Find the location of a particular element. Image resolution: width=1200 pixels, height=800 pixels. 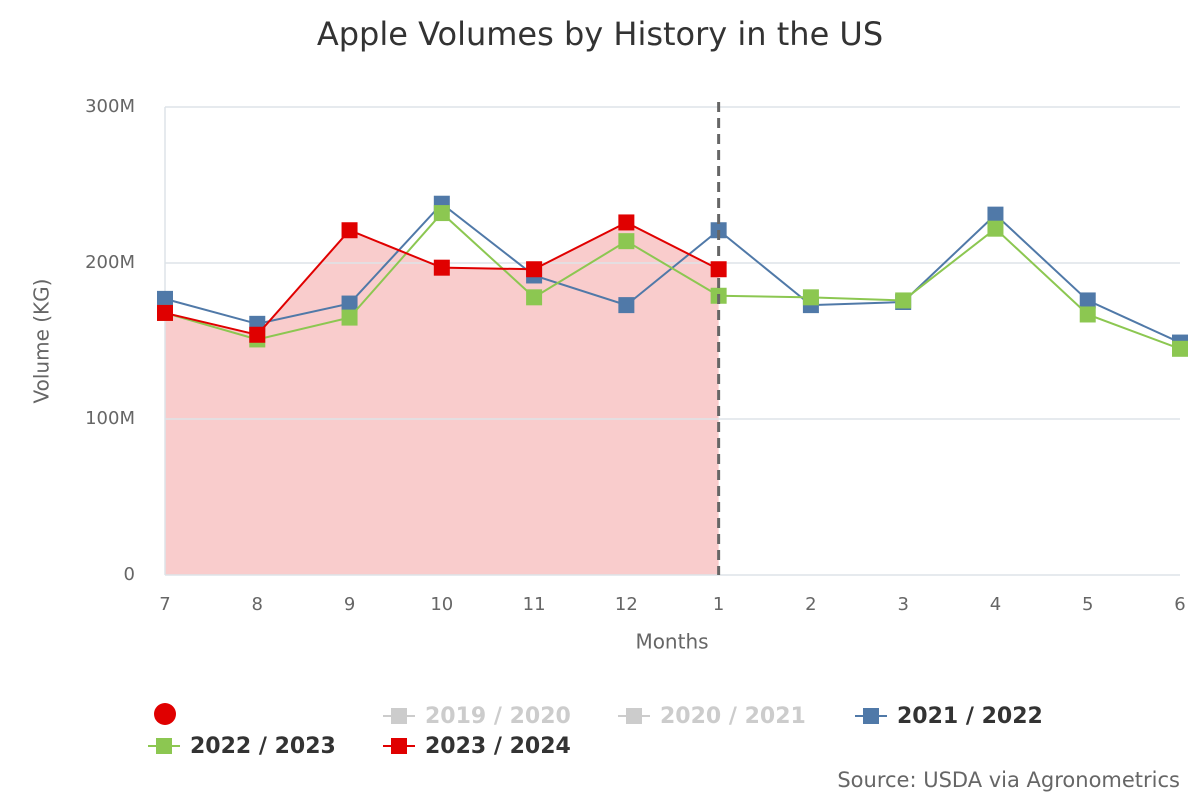

legend-label: 2022 / 2023 is located at coordinates (263, 746).